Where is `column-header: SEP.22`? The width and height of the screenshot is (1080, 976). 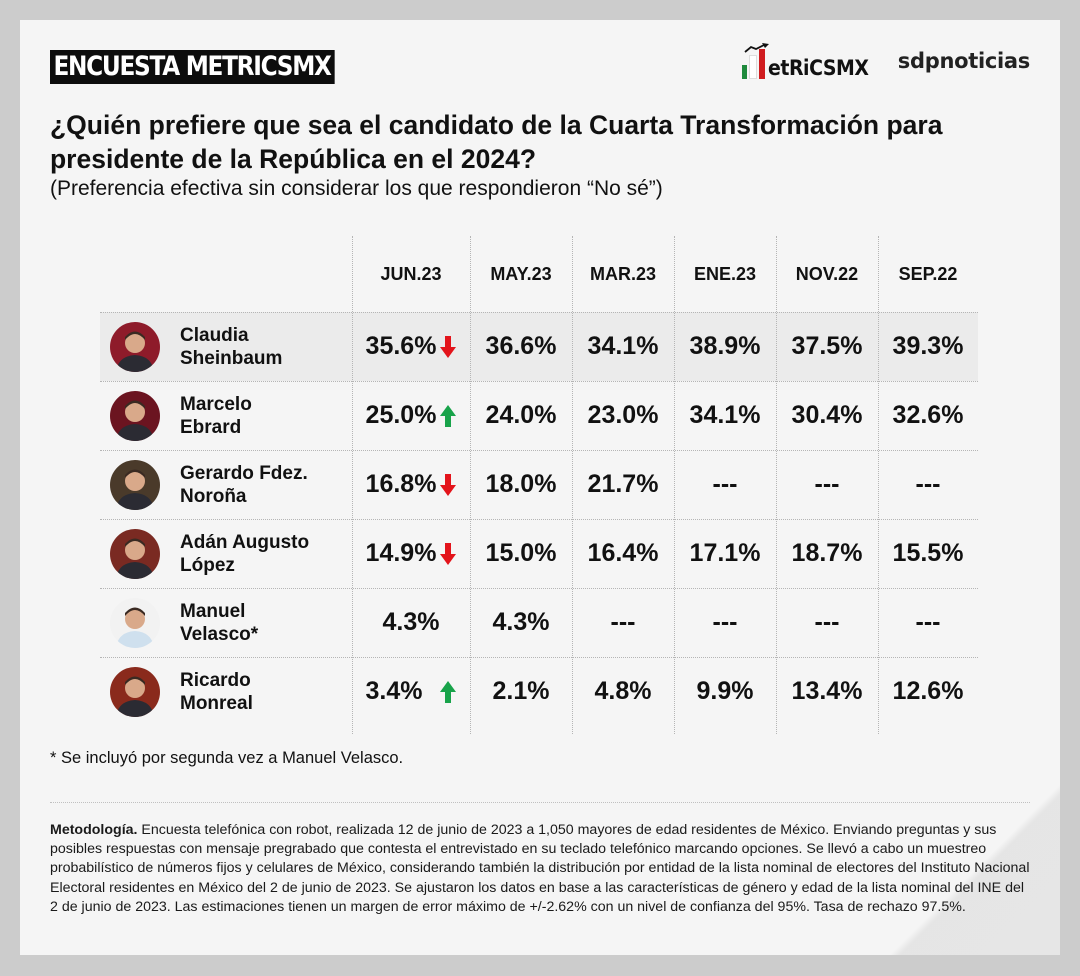
column-header: SEP.22 is located at coordinates (928, 273).